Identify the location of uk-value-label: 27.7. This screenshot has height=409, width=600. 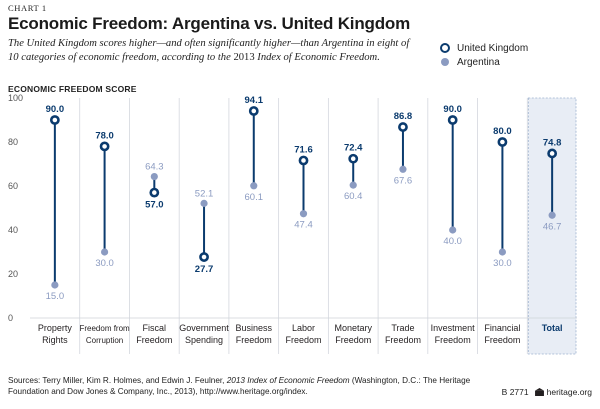
(204, 269).